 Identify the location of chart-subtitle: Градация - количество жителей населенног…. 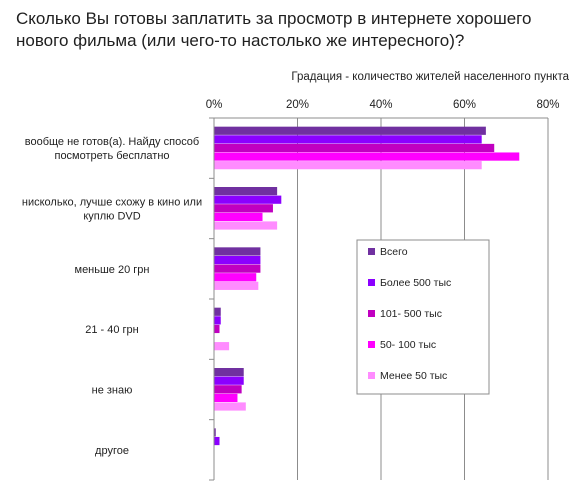
(430, 77).